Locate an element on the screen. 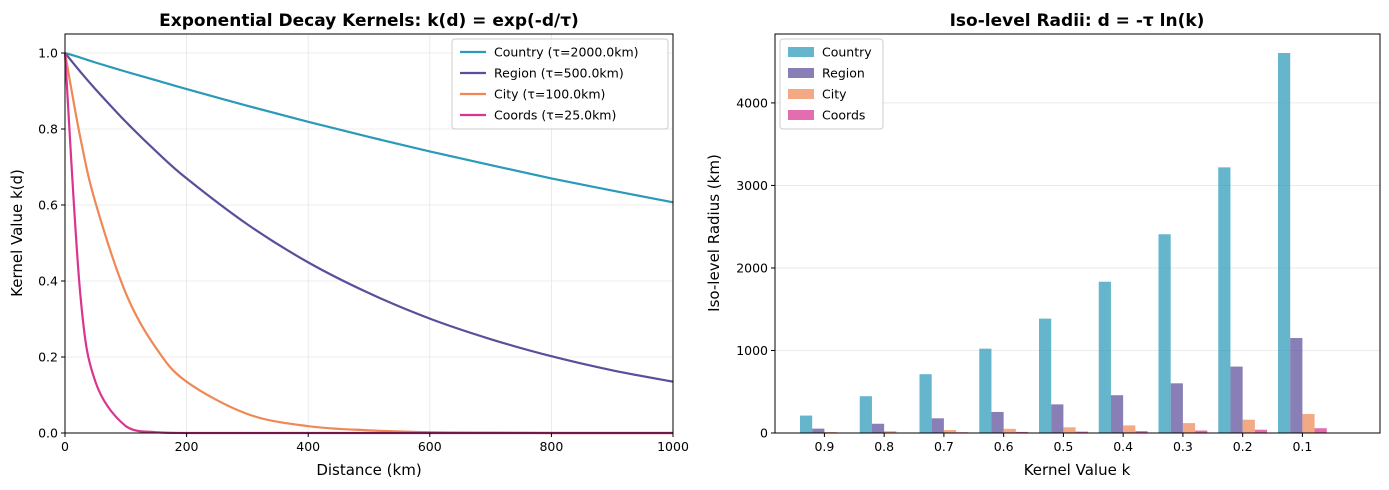 The height and width of the screenshot is (490, 1389). chart-title: Iso-level Radii: d = -τ ln(k) is located at coordinates (1077, 21).